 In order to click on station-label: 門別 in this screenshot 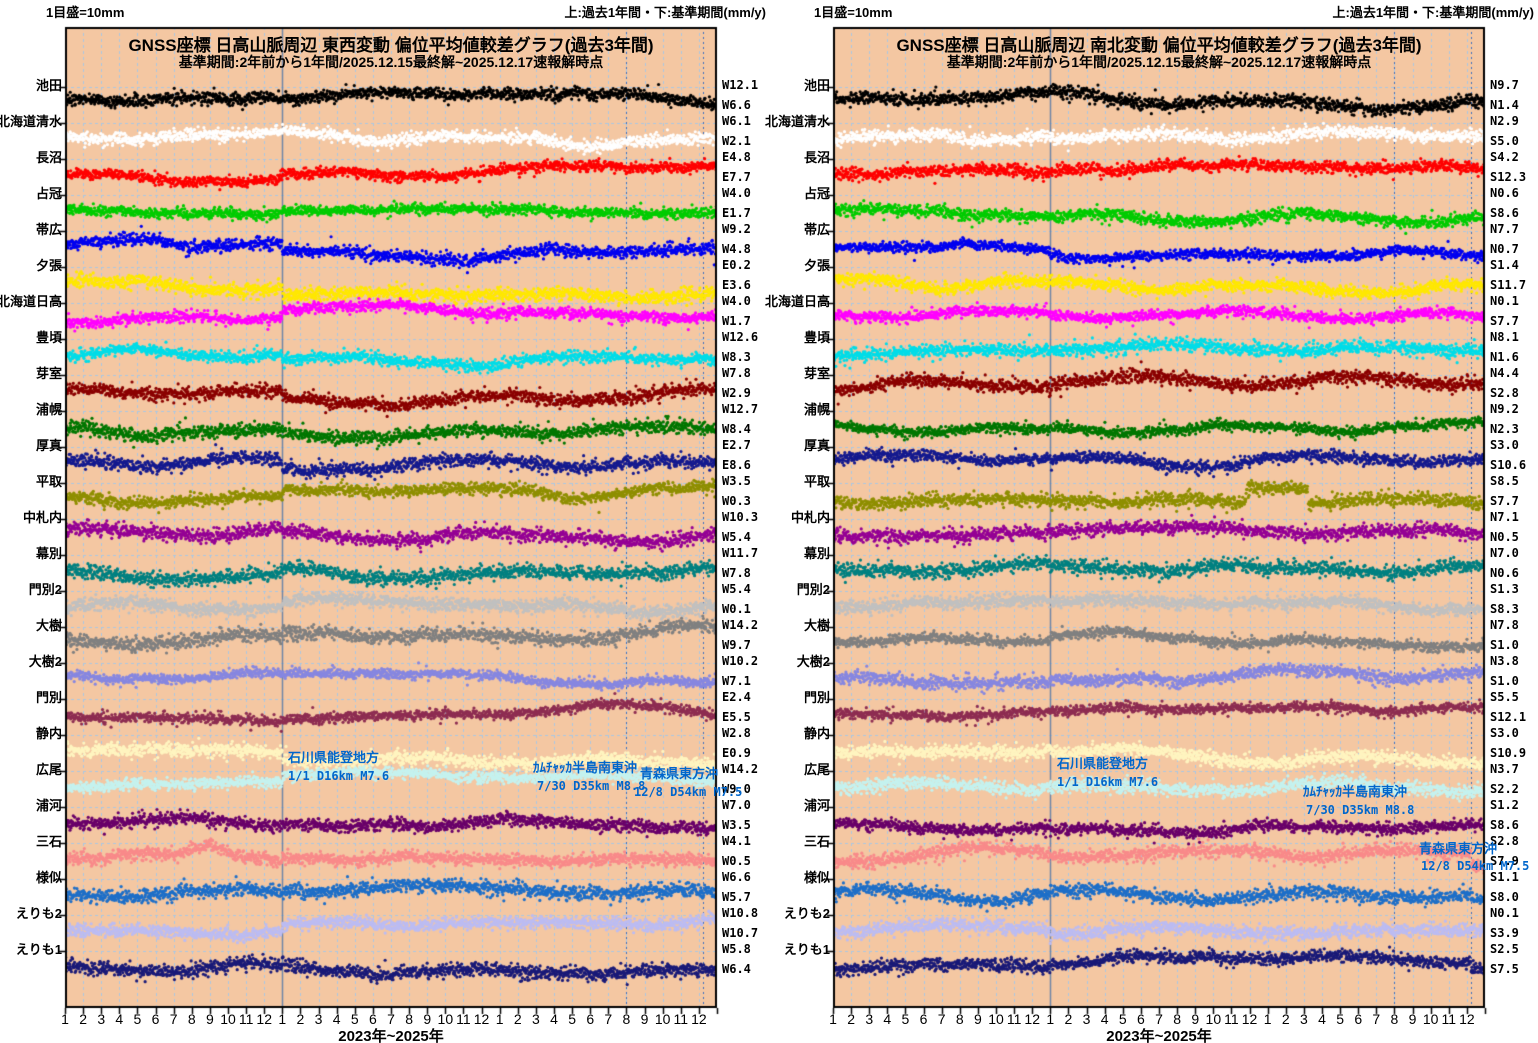, I will do `click(816, 697)`.